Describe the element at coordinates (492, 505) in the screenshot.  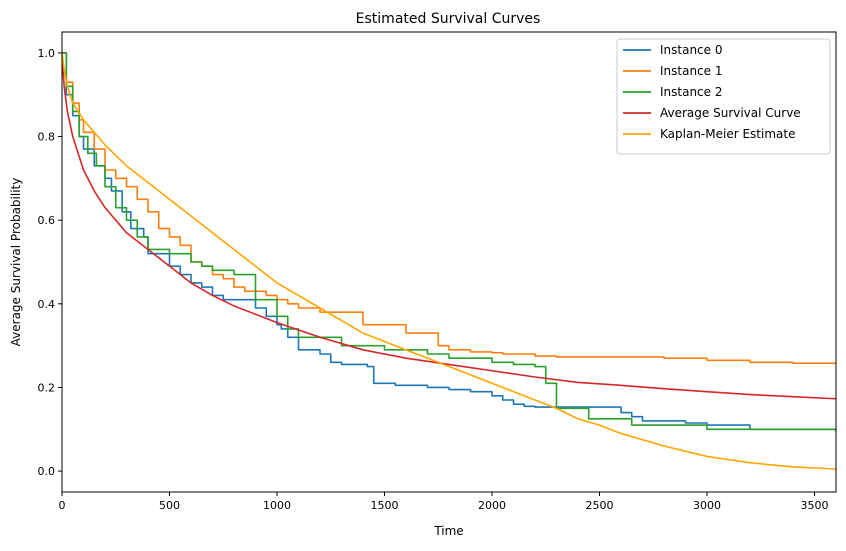
I see `x-tick-label: 2000` at that location.